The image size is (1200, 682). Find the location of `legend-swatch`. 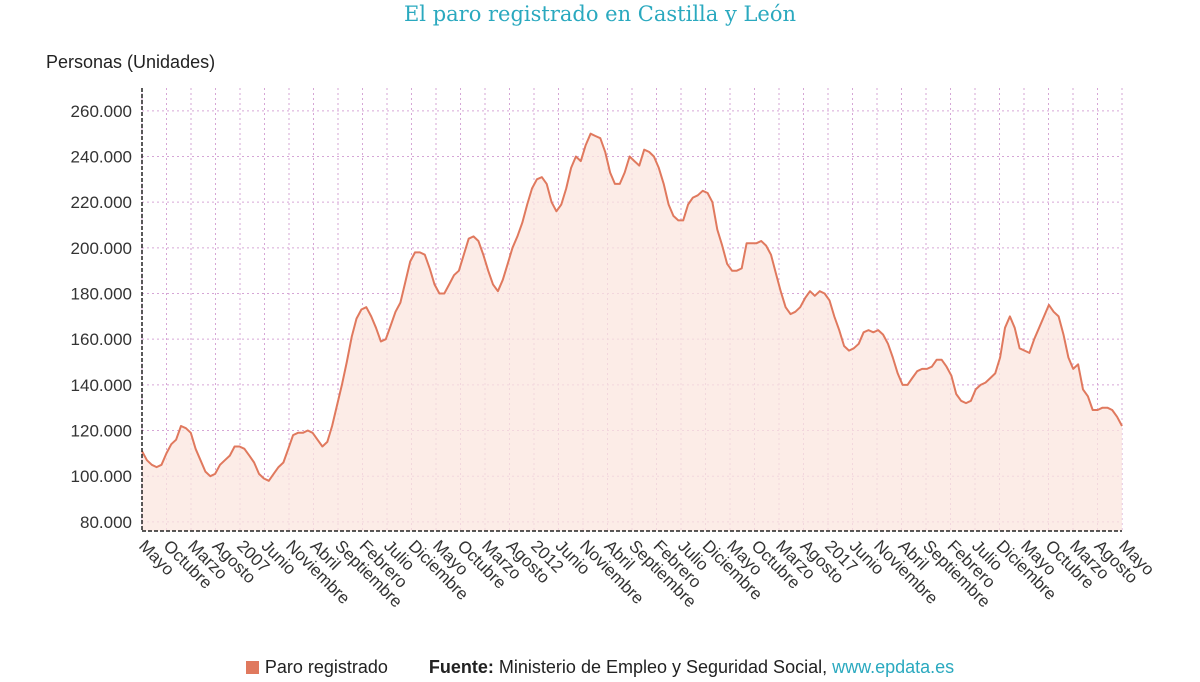

legend-swatch is located at coordinates (252, 667).